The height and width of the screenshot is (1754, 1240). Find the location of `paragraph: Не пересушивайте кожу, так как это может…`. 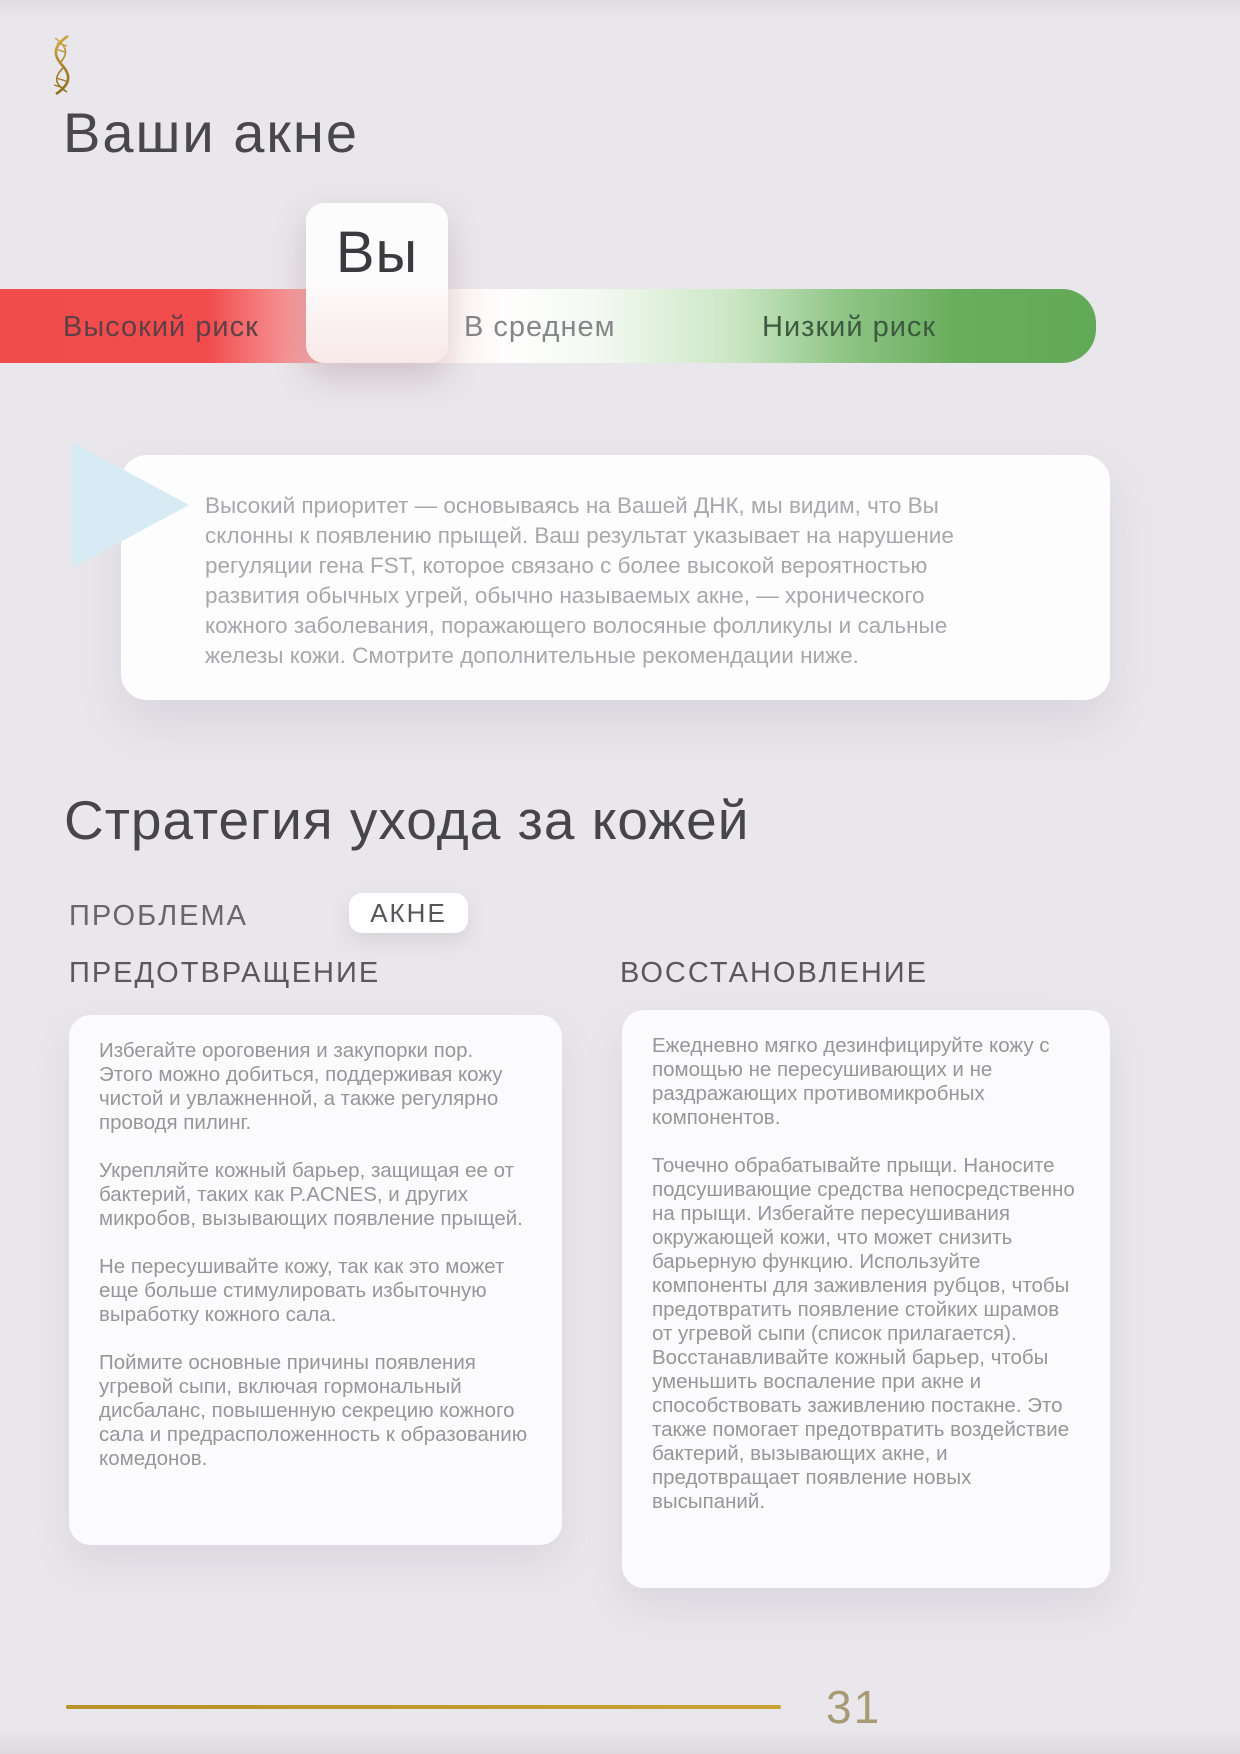

paragraph: Не пересушивайте кожу, так как это может… is located at coordinates (302, 1290).